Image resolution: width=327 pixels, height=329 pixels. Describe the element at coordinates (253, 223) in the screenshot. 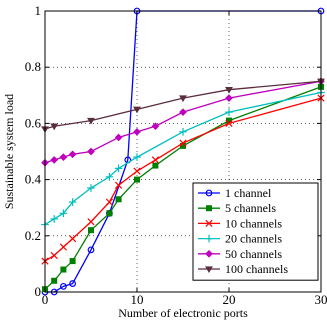

I see `legend-label: 10 channels` at that location.